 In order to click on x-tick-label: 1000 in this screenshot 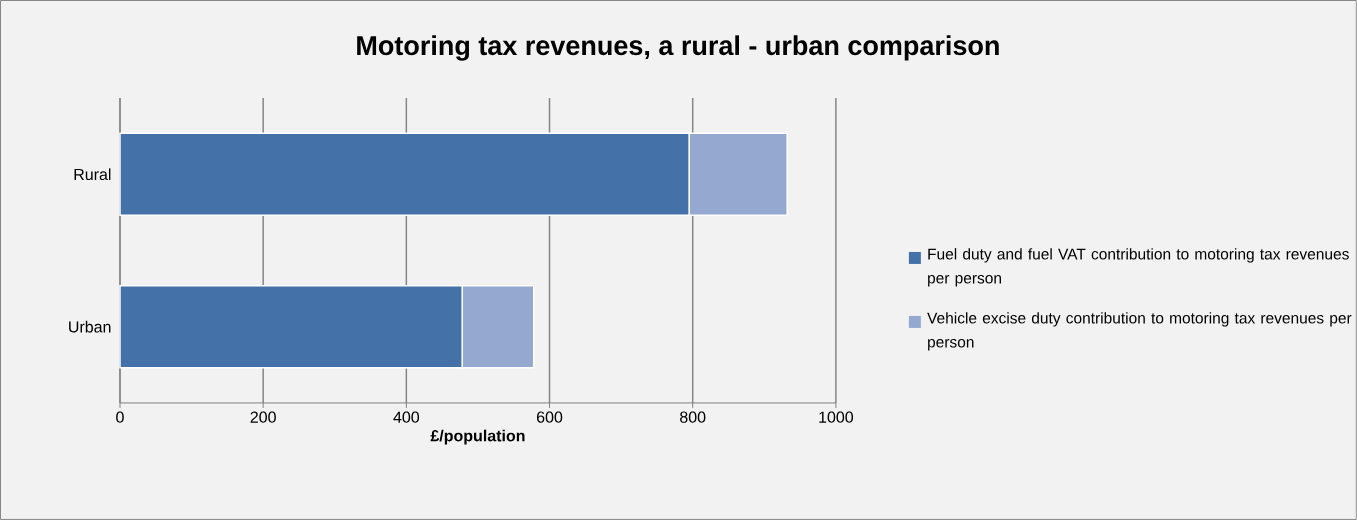, I will do `click(836, 417)`.